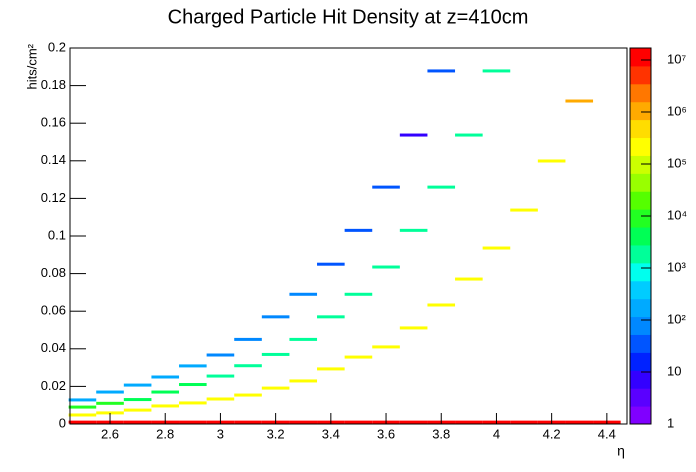 This screenshot has width=696, height=472. I want to click on z-tick-label: 10⁵, so click(677, 162).